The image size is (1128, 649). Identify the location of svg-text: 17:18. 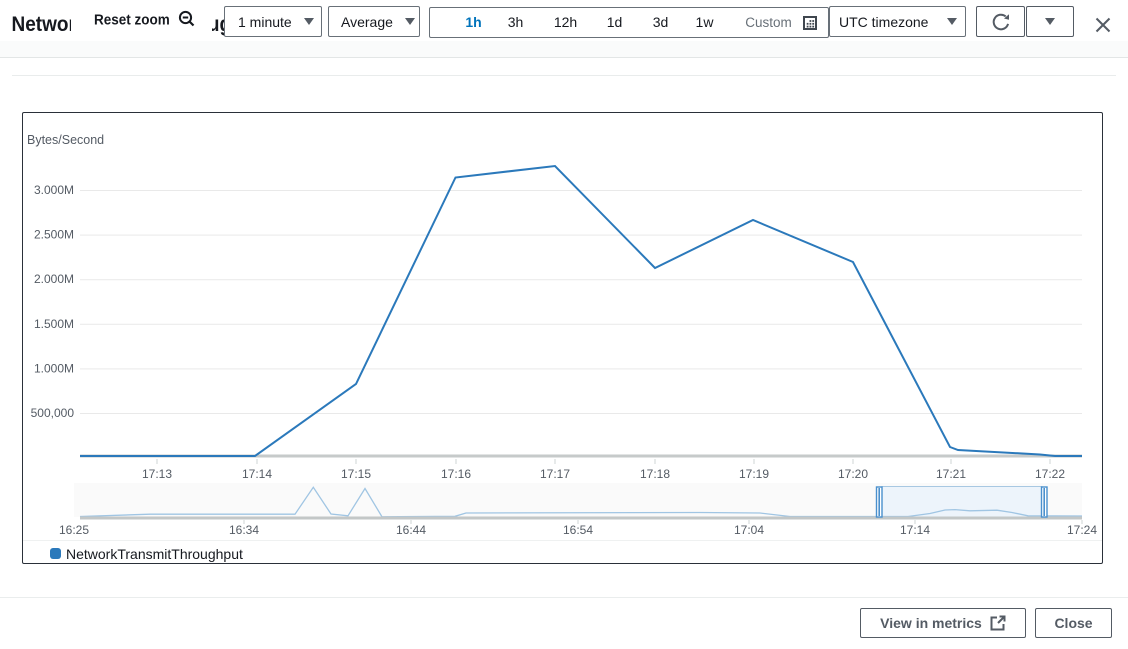
(655, 474).